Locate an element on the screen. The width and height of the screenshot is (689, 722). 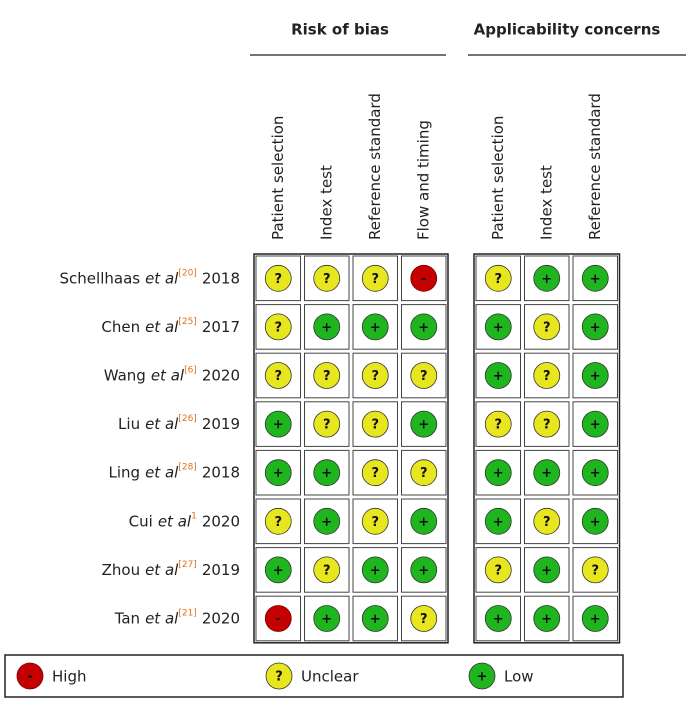
study-author: Wang is located at coordinates (125, 375).